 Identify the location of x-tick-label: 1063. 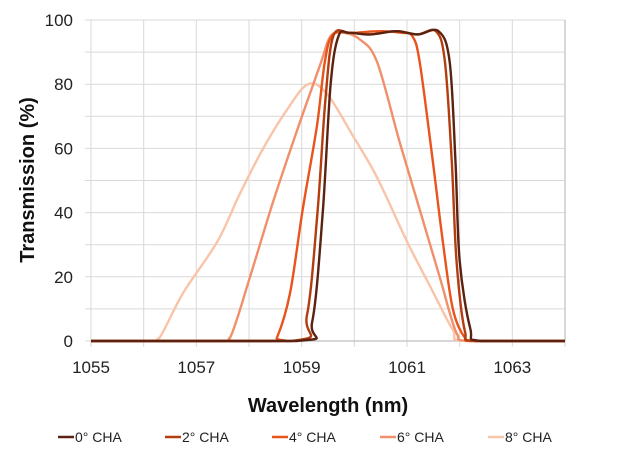
(512, 367).